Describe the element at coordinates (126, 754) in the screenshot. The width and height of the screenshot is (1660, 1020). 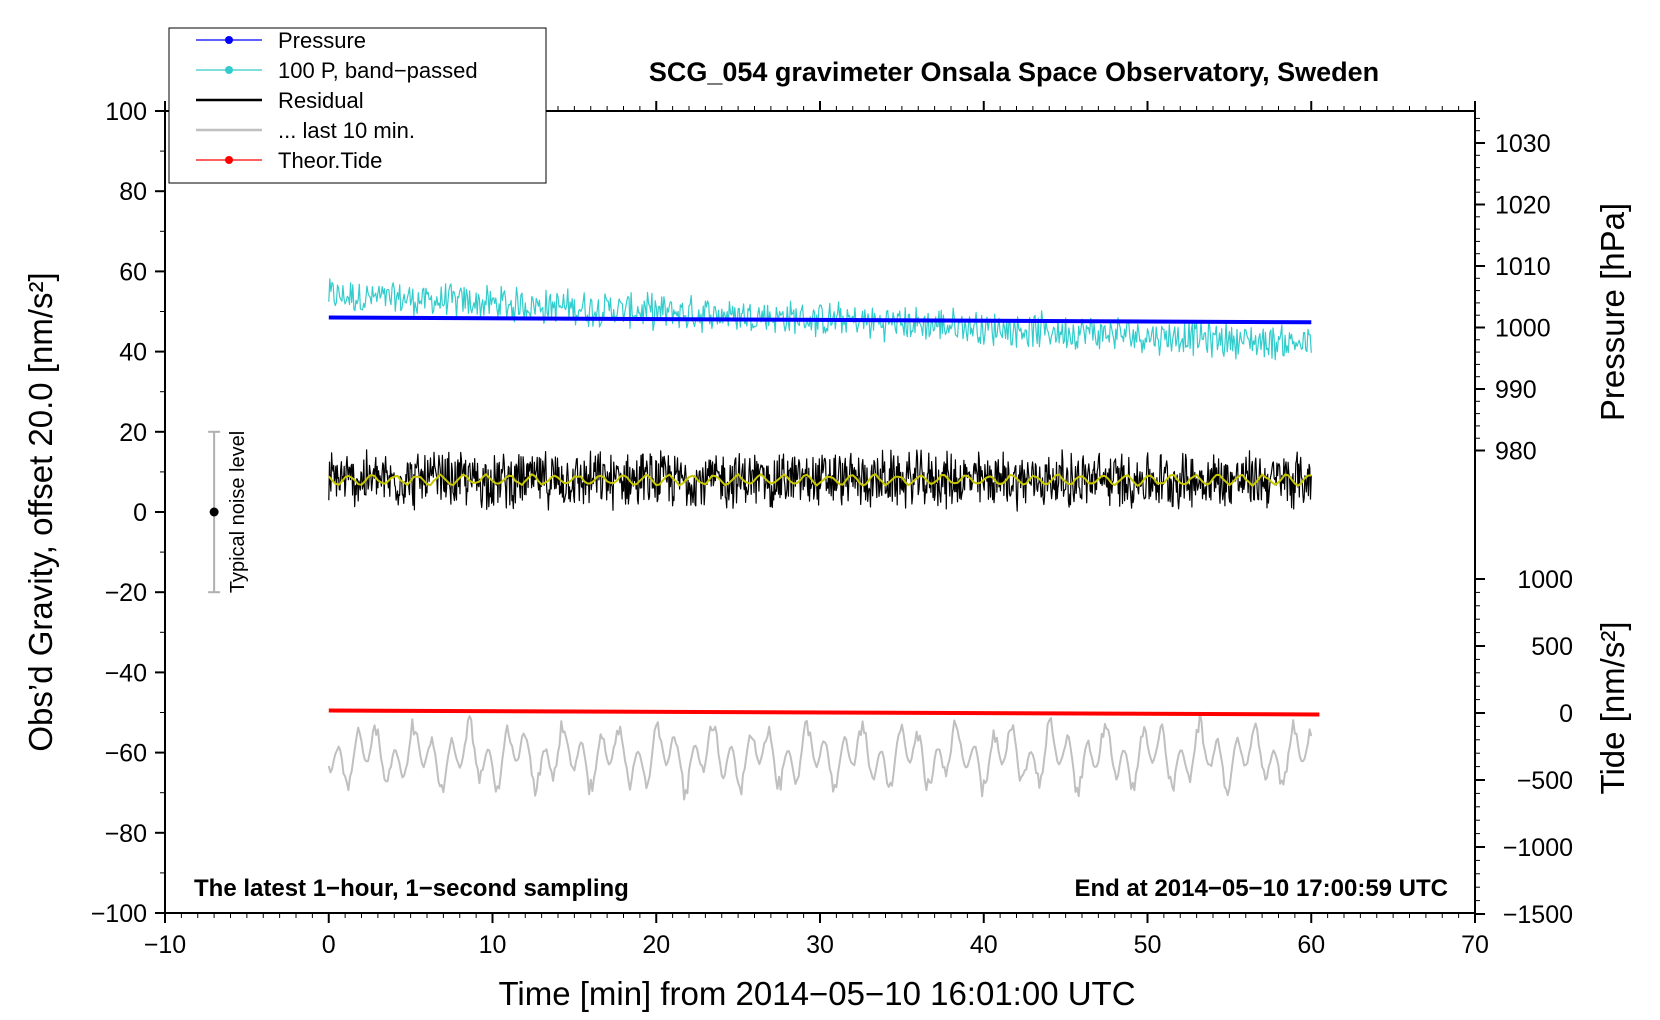
I see `y-tick-label-left: −60` at that location.